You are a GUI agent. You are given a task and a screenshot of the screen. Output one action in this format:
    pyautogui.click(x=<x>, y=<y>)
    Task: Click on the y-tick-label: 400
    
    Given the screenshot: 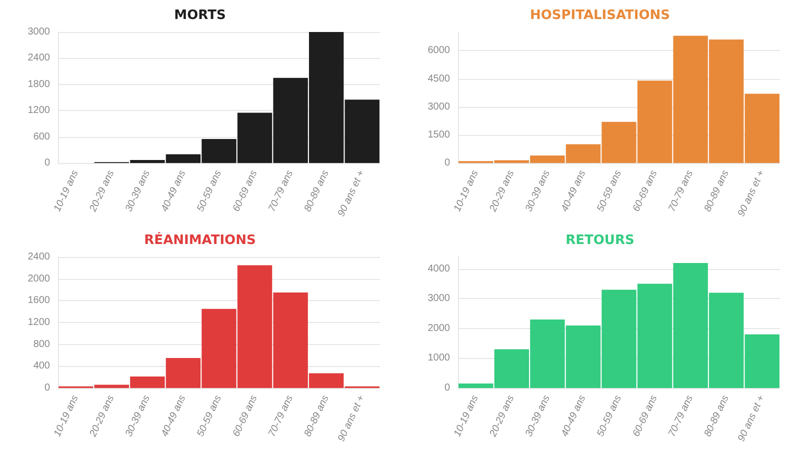 What is the action you would take?
    pyautogui.click(x=41, y=366)
    